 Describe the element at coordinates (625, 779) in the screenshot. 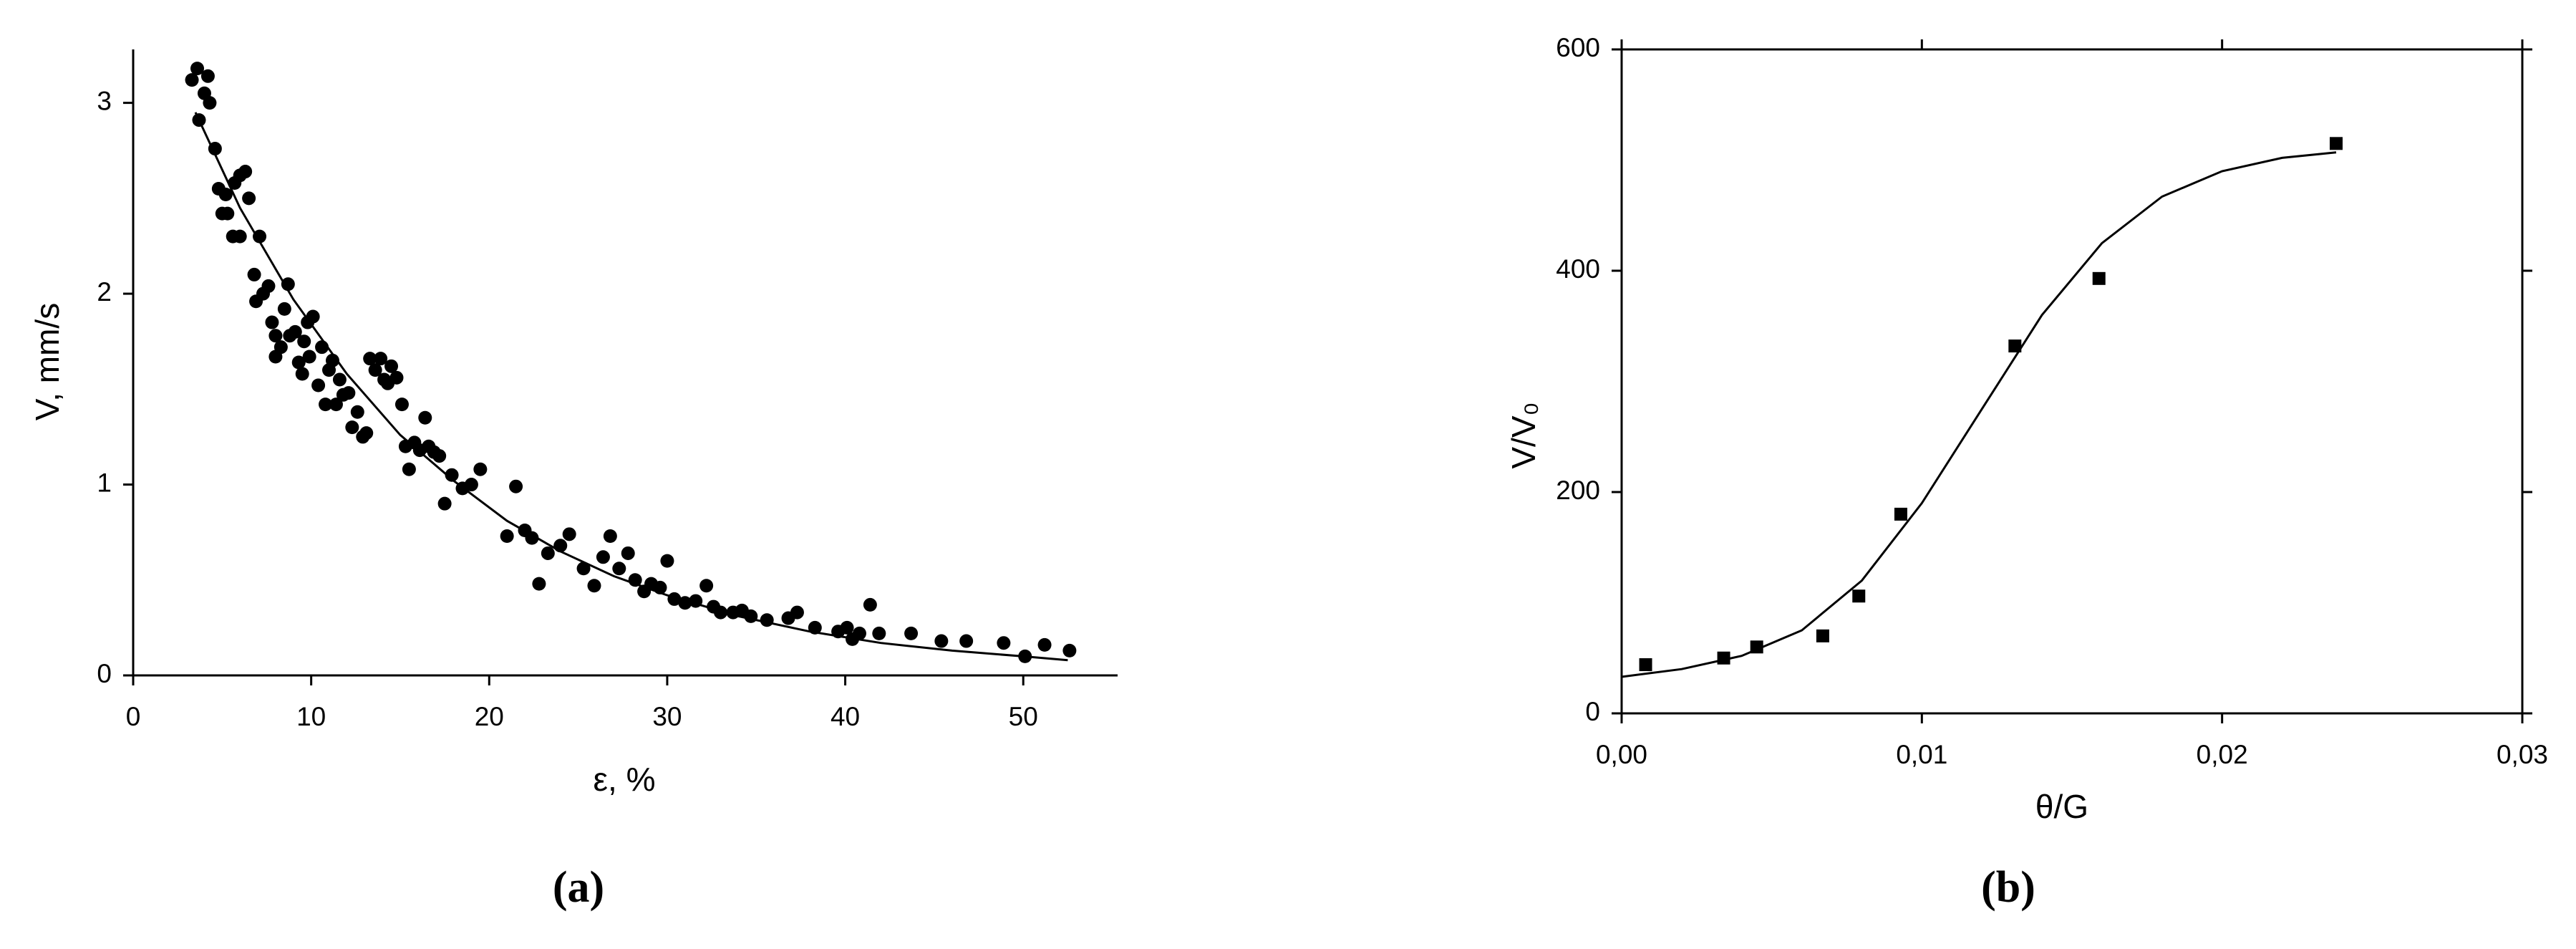

I see `x-axis-title: ε, %` at that location.